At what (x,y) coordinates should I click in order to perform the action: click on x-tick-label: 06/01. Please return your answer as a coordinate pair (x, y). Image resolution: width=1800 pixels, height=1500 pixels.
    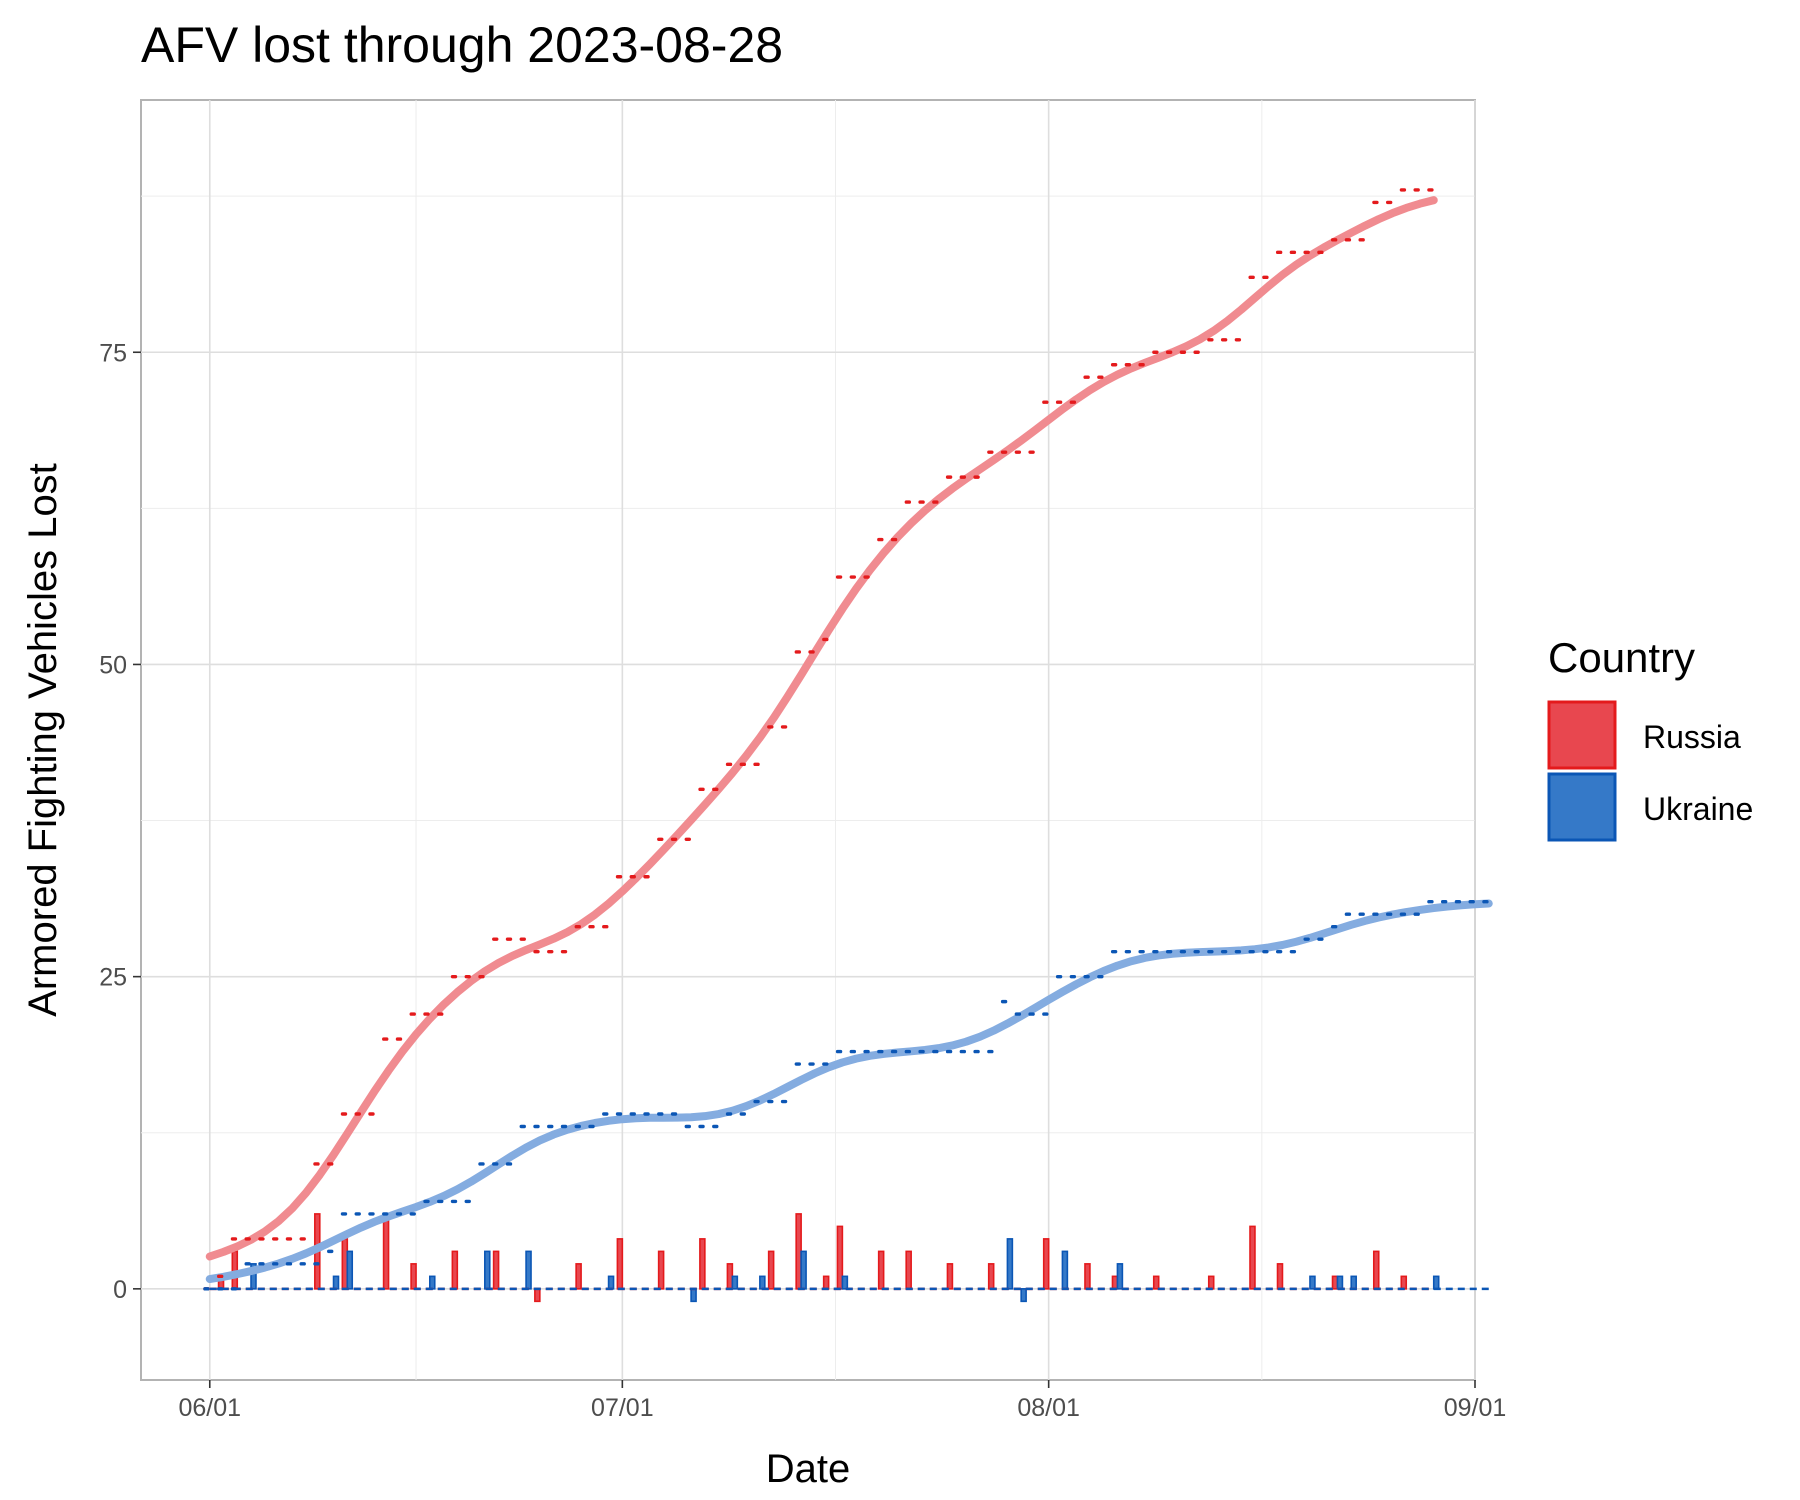
    Looking at the image, I should click on (209, 1408).